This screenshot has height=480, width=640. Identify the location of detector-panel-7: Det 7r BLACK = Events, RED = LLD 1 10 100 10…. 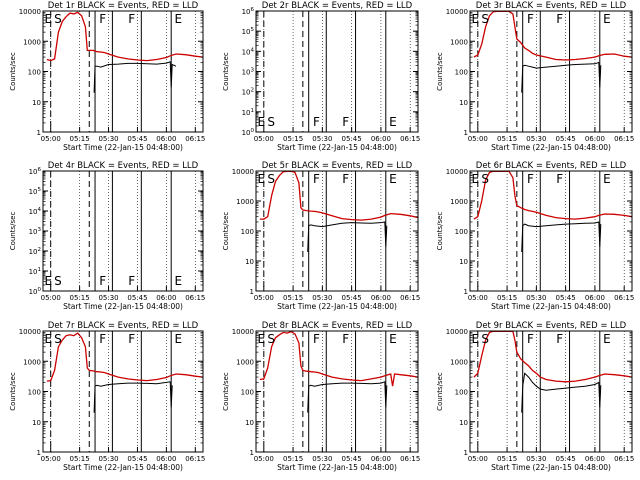
(107, 396).